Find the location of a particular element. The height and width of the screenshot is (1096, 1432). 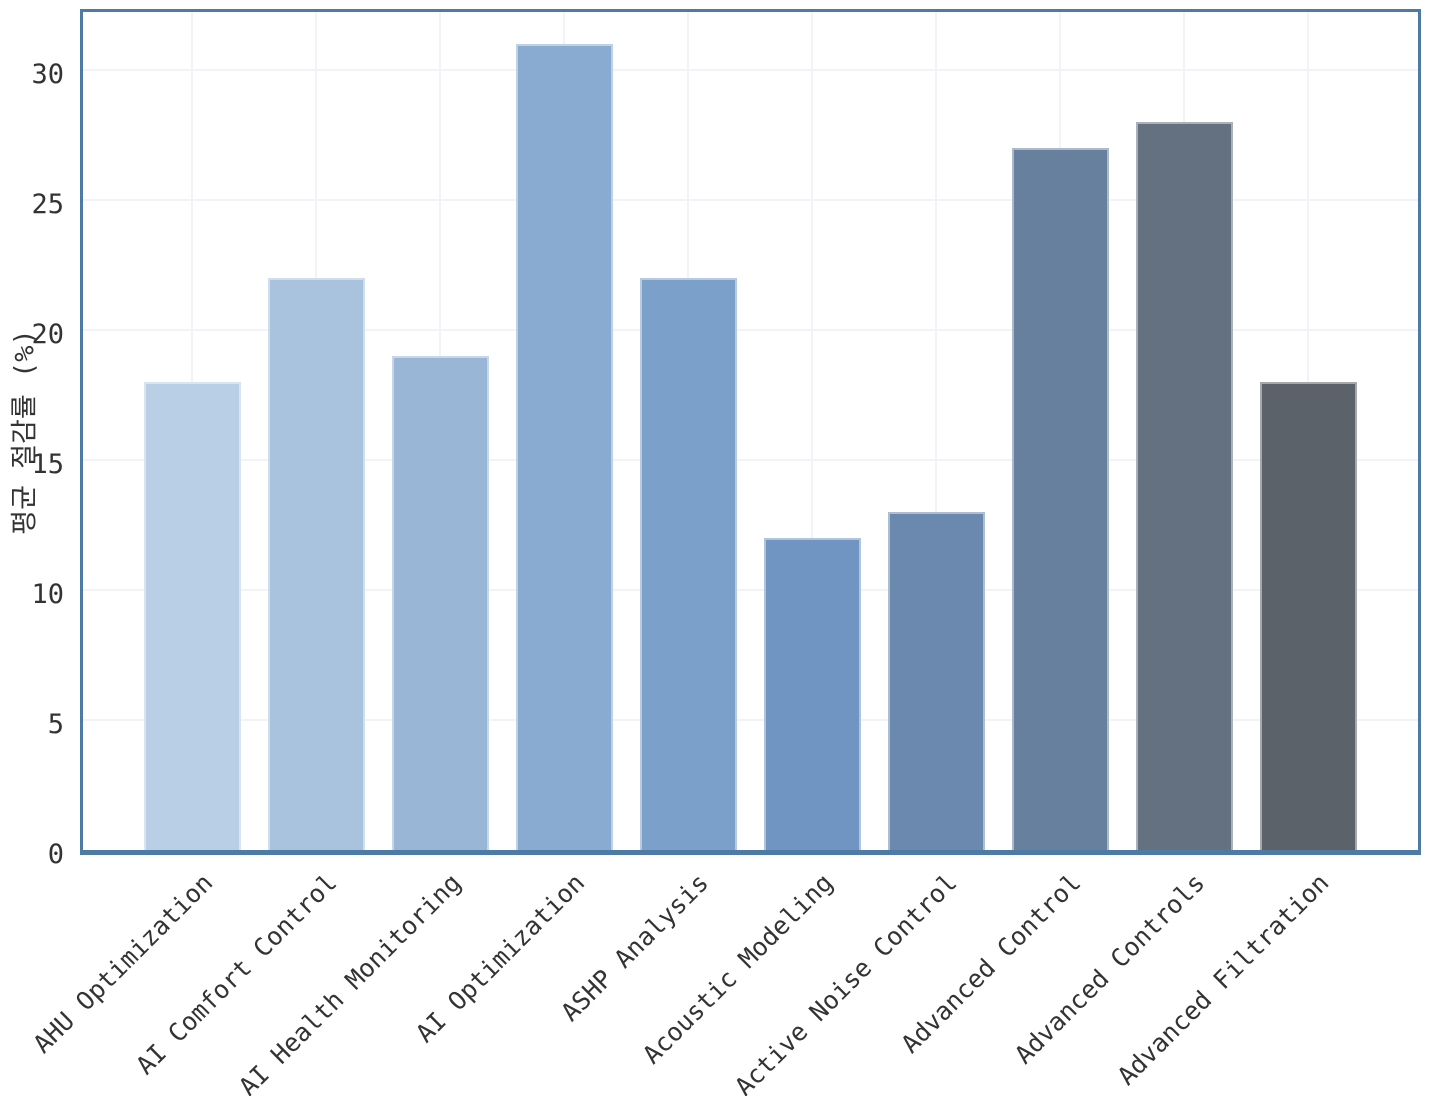

bar-ahu-optimization is located at coordinates (192, 616).